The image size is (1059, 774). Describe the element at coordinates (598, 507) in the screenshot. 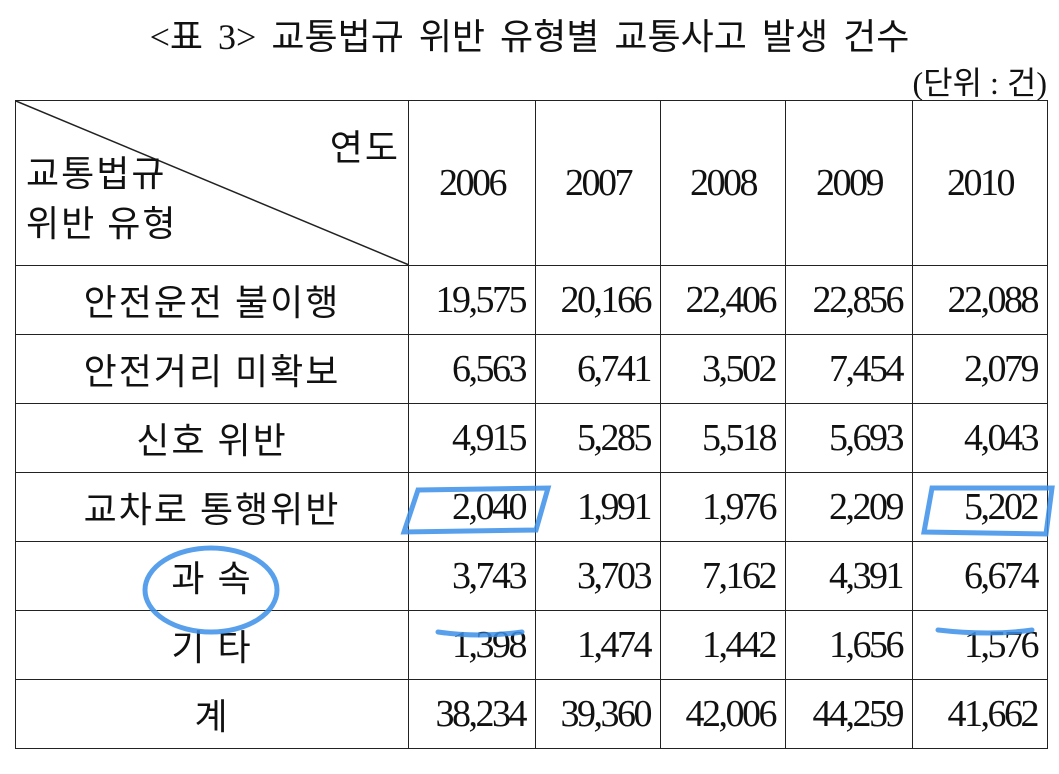

I see `cell: 1,991` at that location.